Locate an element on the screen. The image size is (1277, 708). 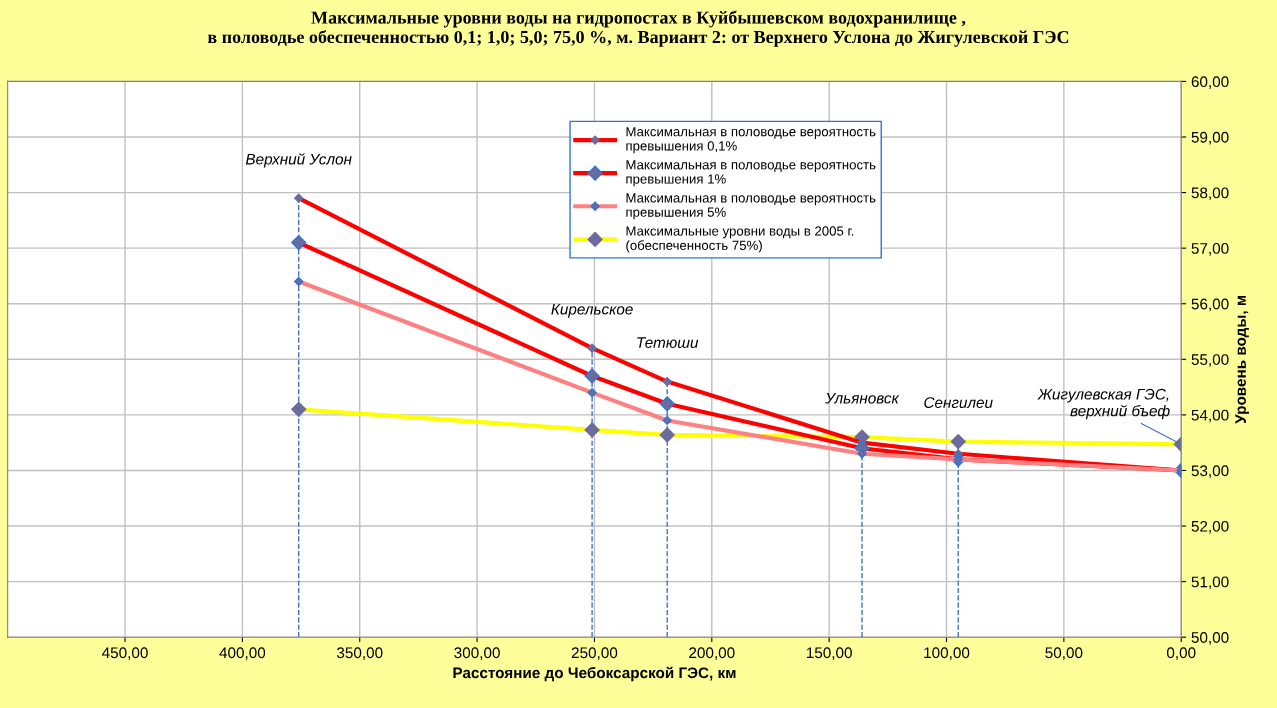
y-tick-label: 52,00 is located at coordinates (1210, 527).